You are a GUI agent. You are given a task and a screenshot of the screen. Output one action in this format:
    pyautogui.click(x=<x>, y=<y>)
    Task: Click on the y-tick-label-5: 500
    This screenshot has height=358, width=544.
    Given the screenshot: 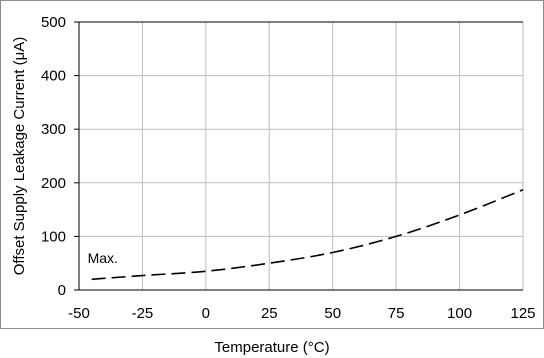 What is the action you would take?
    pyautogui.click(x=53, y=22)
    